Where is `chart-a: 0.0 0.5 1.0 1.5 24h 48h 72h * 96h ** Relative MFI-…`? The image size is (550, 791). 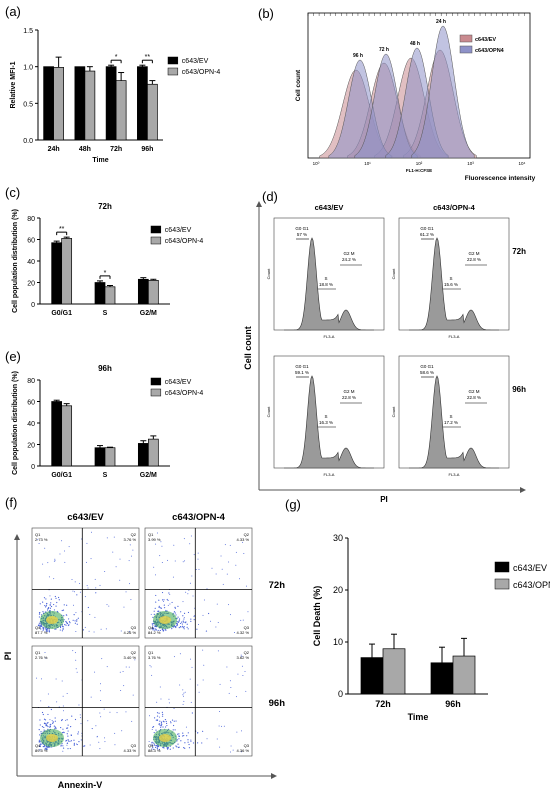
chart-a: 0.0 0.5 1.0 1.5 24h 48h 72h * 96h ** Relative MFI-… is located at coordinates (115, 96).